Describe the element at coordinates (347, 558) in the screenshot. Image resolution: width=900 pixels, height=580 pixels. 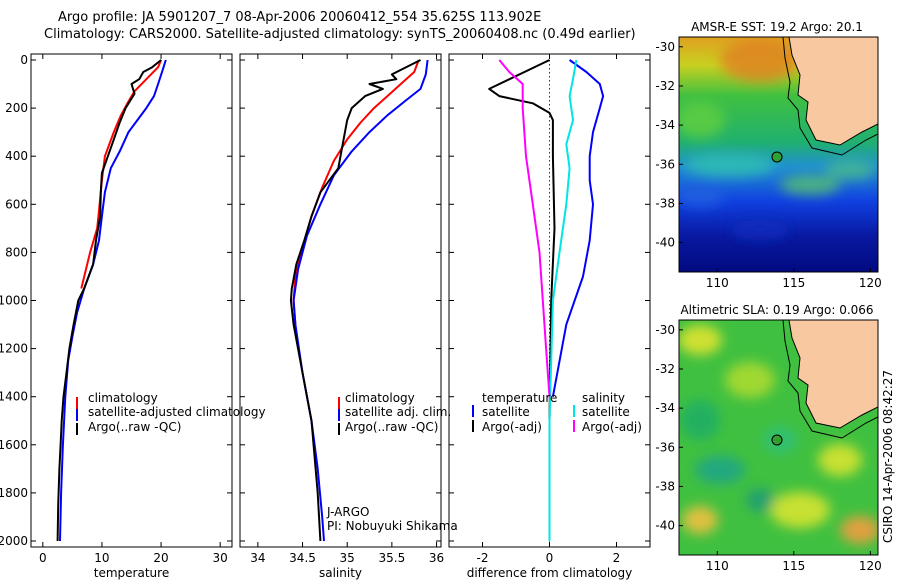
I see `x-tick-label: 35` at that location.